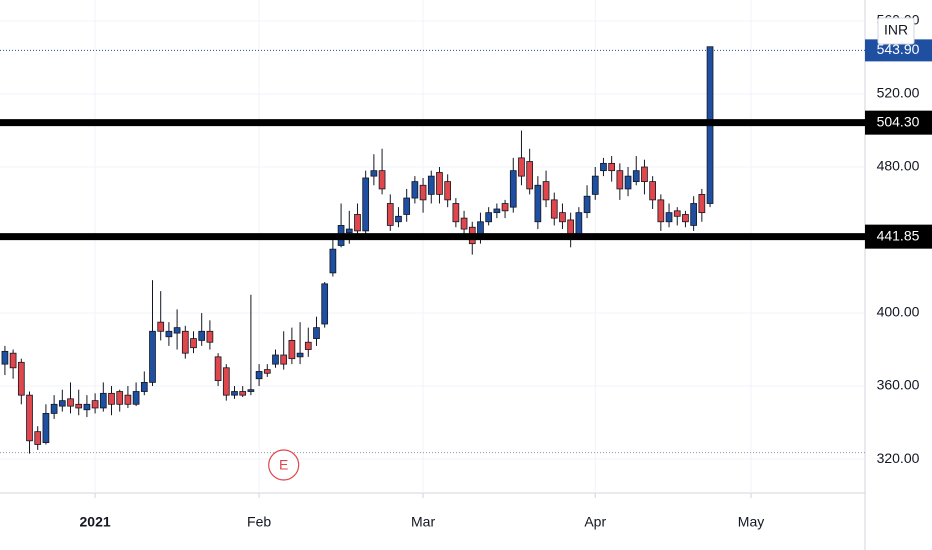 This screenshot has height=550, width=932. I want to click on y-tick-label: 520.00, so click(898, 93).